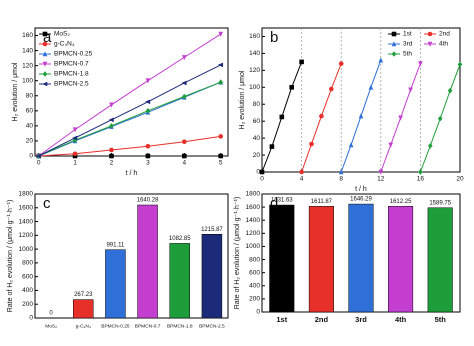 Image resolution: width=474 pixels, height=346 pixels. I want to click on y-tick-label: 160, so click(27, 35).